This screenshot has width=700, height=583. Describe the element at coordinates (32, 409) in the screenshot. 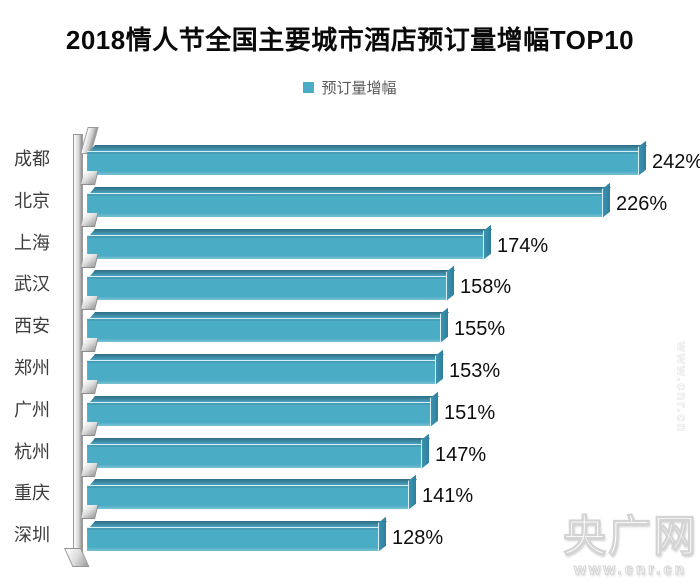

I see `category-label: 广州` at that location.